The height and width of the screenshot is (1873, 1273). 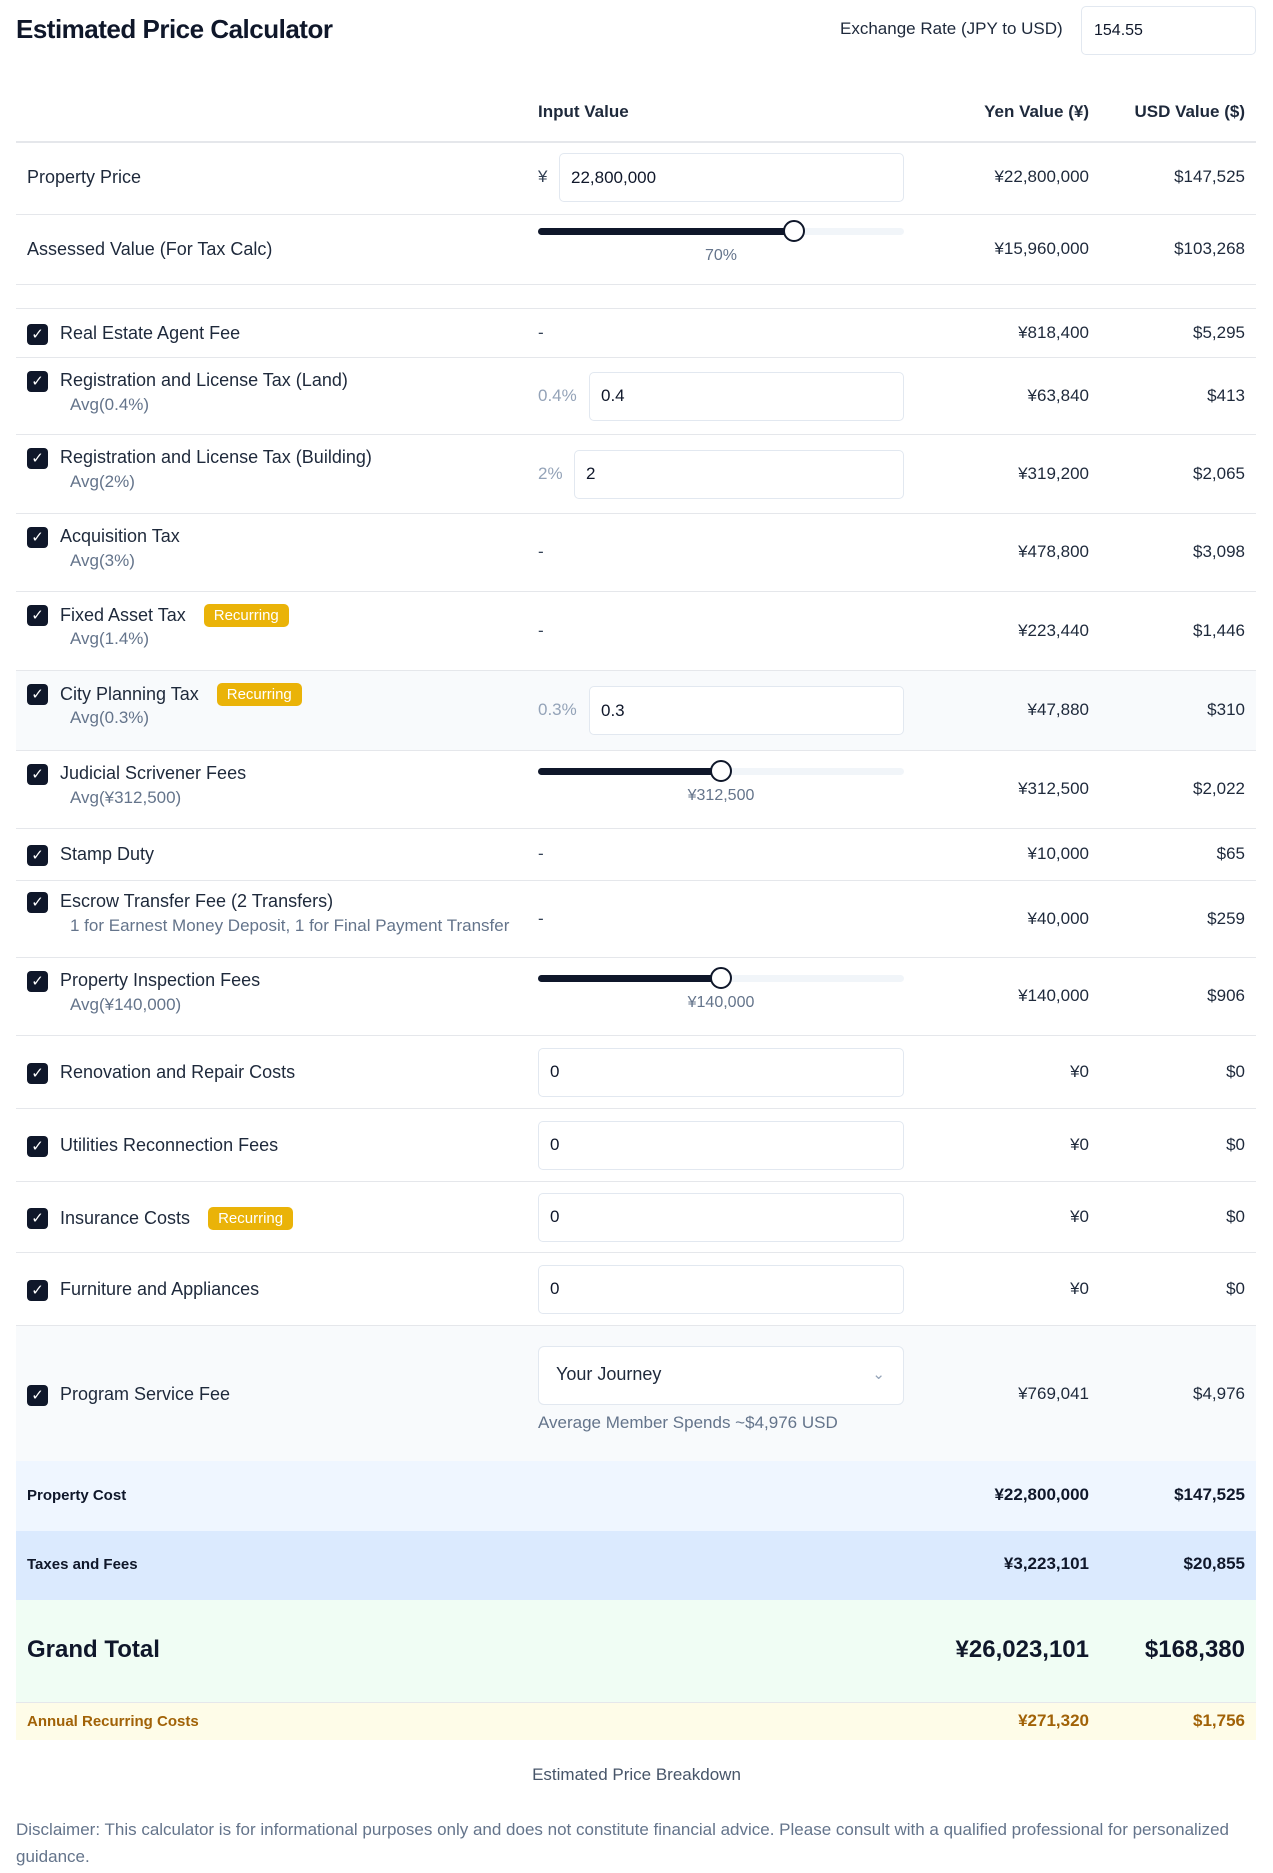 What do you see at coordinates (177, 1218) in the screenshot?
I see `row-label-group: Insurance Costs Recurring` at bounding box center [177, 1218].